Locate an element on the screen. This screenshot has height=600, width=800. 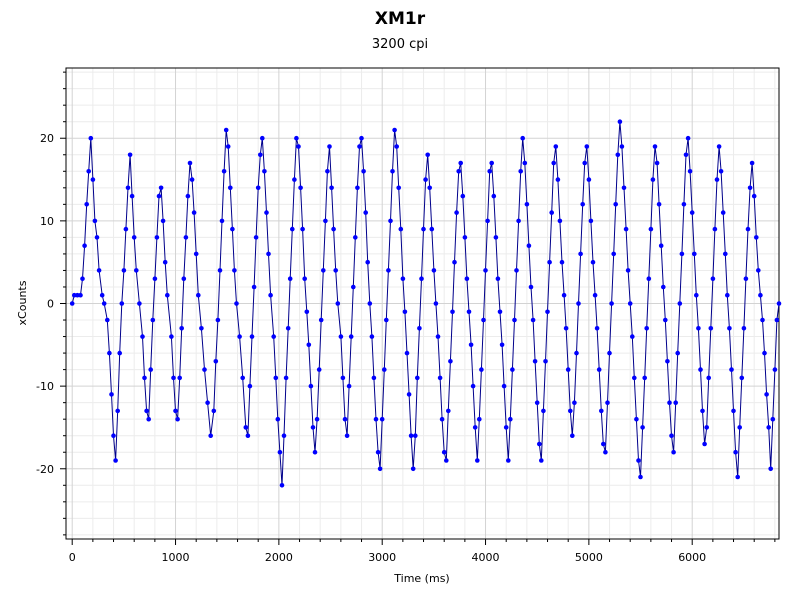
y-axis: -20 -10 0 10 20 is located at coordinates (51, 303).